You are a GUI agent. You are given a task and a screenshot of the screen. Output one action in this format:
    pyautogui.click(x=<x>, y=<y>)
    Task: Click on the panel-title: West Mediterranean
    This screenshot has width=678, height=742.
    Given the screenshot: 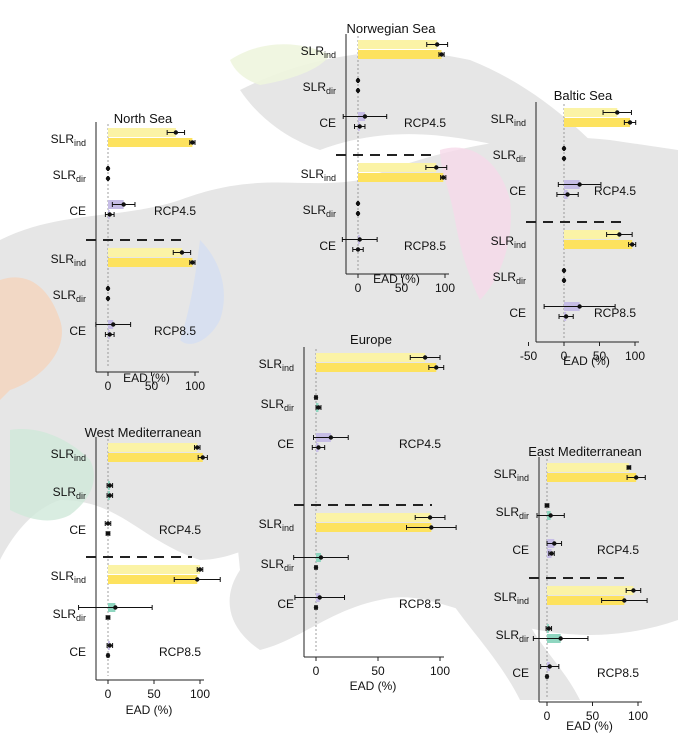 What is the action you would take?
    pyautogui.click(x=143, y=432)
    